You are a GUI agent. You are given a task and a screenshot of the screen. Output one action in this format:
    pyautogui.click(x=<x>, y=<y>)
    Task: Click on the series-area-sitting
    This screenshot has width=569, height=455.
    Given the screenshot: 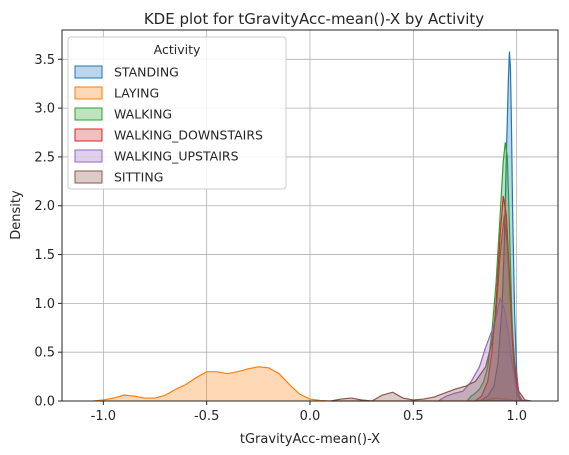 What is the action you would take?
    pyautogui.click(x=431, y=308)
    